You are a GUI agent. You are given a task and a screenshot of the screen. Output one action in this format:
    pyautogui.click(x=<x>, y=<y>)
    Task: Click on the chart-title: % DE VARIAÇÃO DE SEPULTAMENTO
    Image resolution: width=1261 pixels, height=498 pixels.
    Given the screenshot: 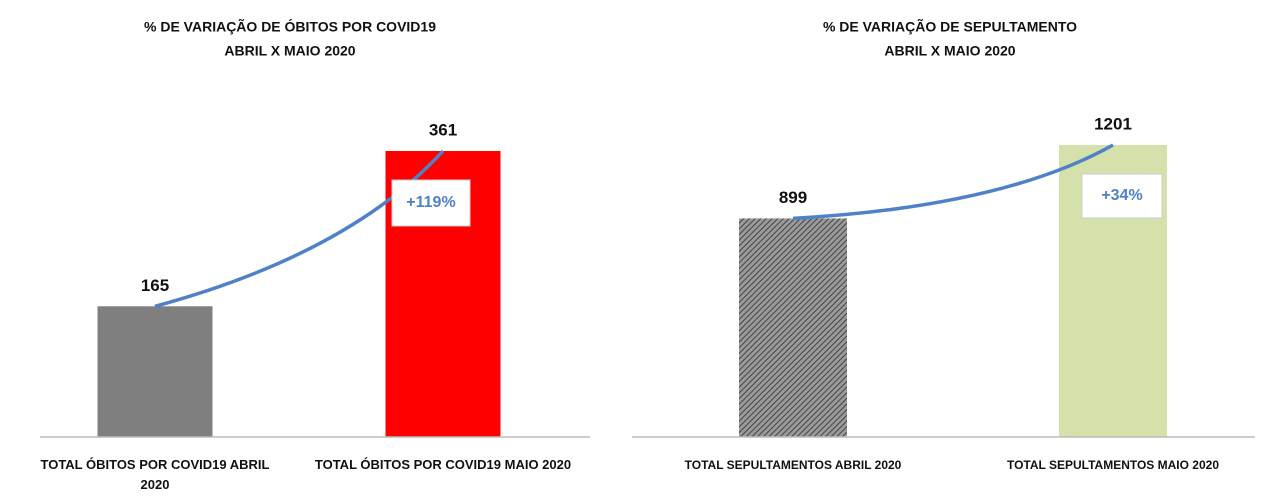 What is the action you would take?
    pyautogui.click(x=950, y=26)
    